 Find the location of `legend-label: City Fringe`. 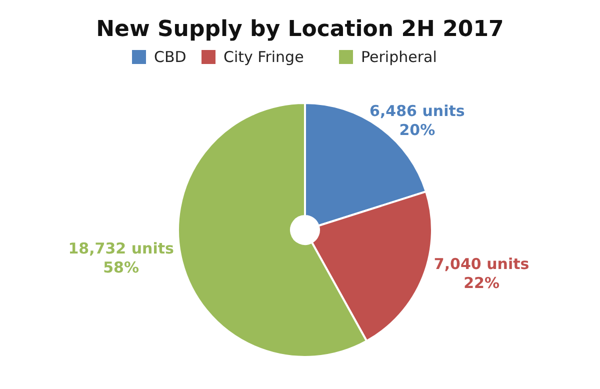

legend-label: City Fringe is located at coordinates (264, 57).